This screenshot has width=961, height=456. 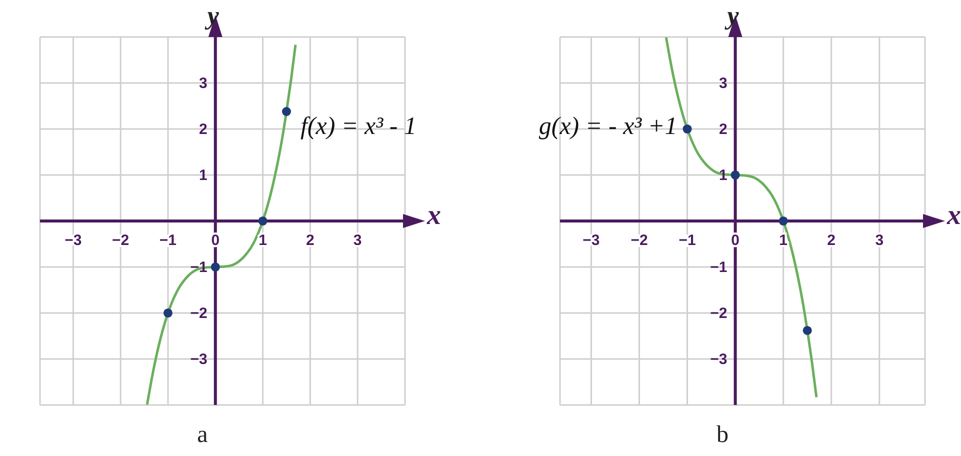 I want to click on series-label: f(x) = x³ - 1, so click(x=358, y=127).